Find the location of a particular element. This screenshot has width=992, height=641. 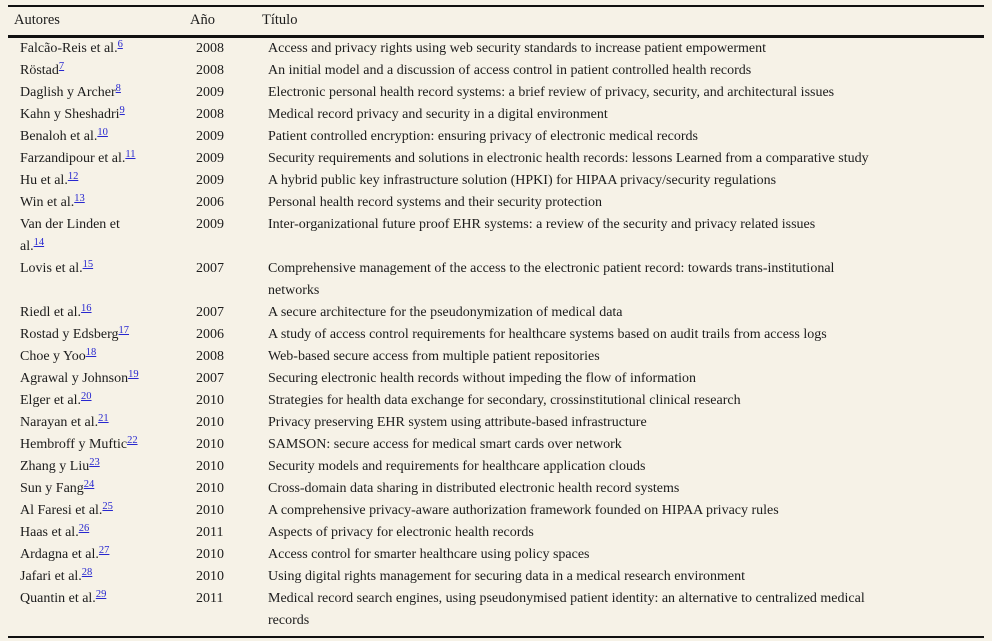

reference-link: 20 is located at coordinates (86, 396).